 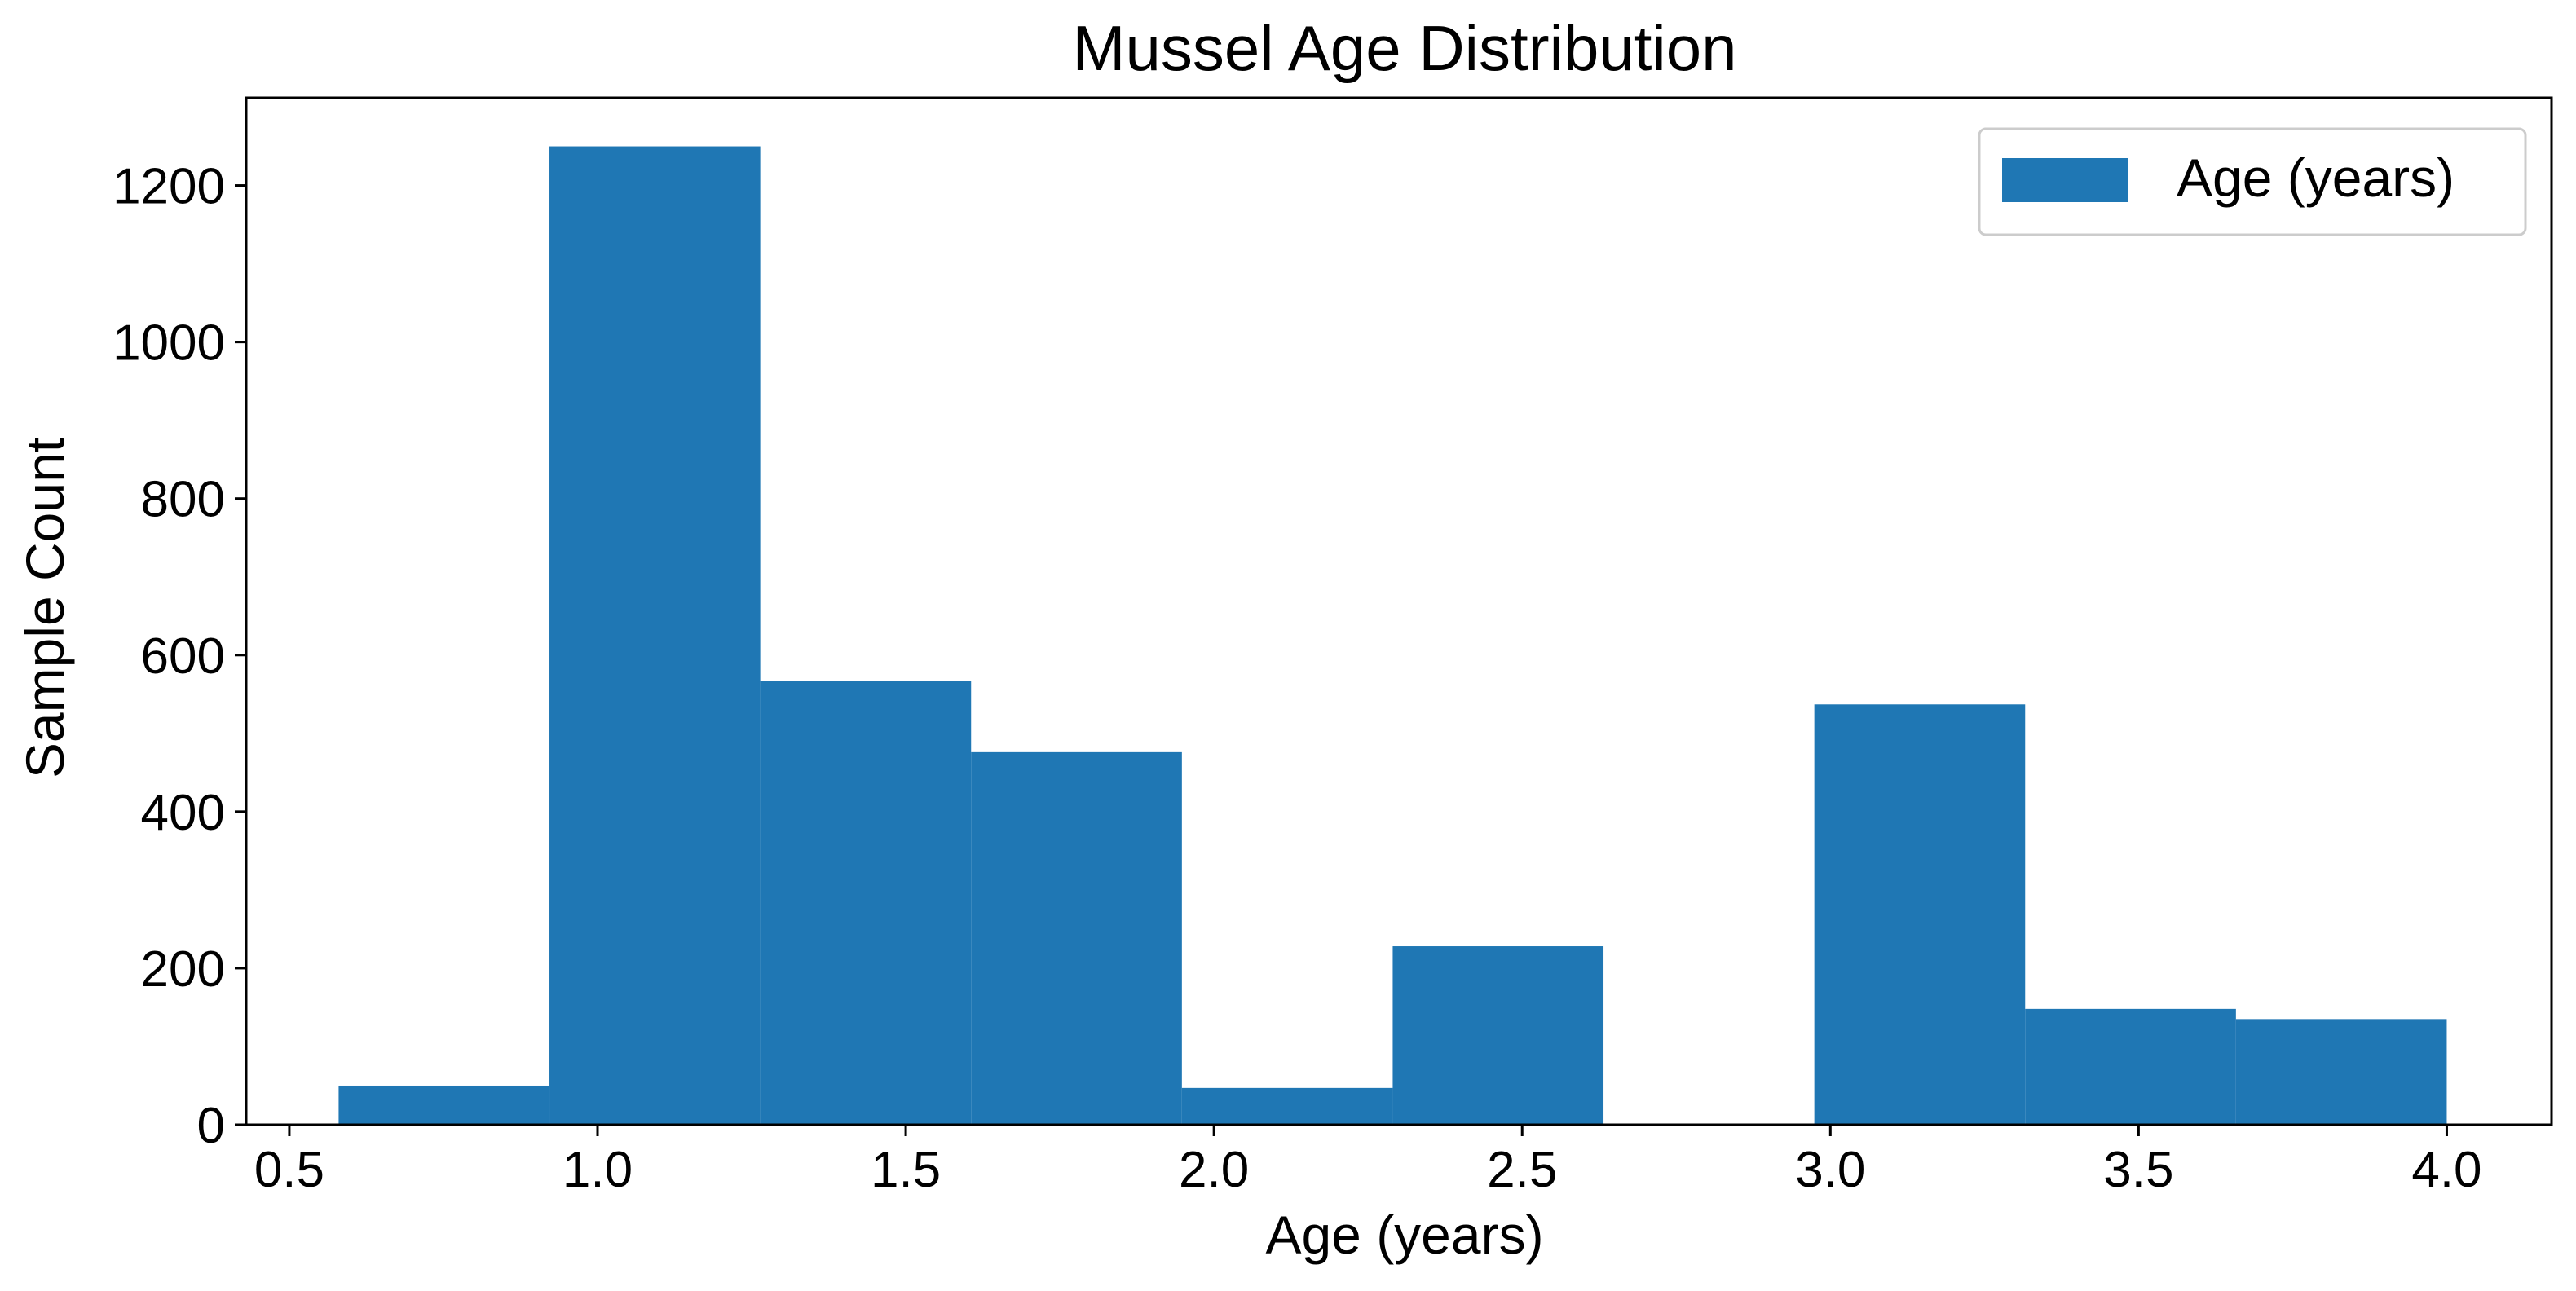 What do you see at coordinates (183, 500) in the screenshot?
I see `y-tick-label: 800` at bounding box center [183, 500].